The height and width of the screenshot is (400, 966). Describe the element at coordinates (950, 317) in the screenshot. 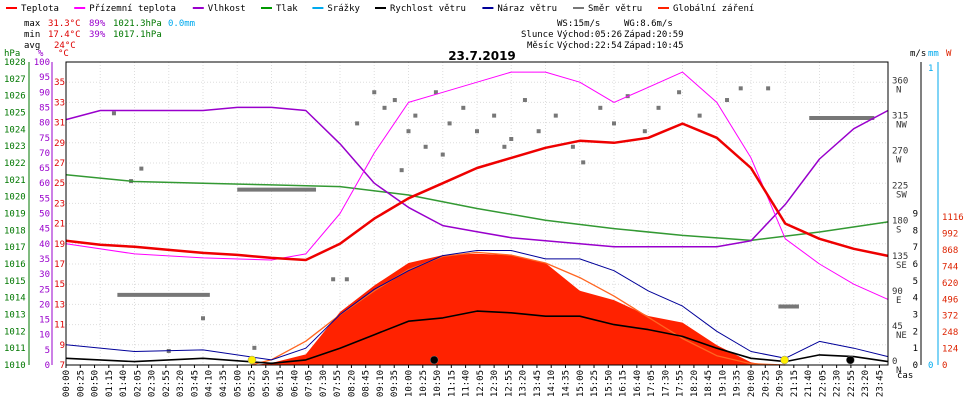

I see `axis-radiation-tick-3: 372` at that location.